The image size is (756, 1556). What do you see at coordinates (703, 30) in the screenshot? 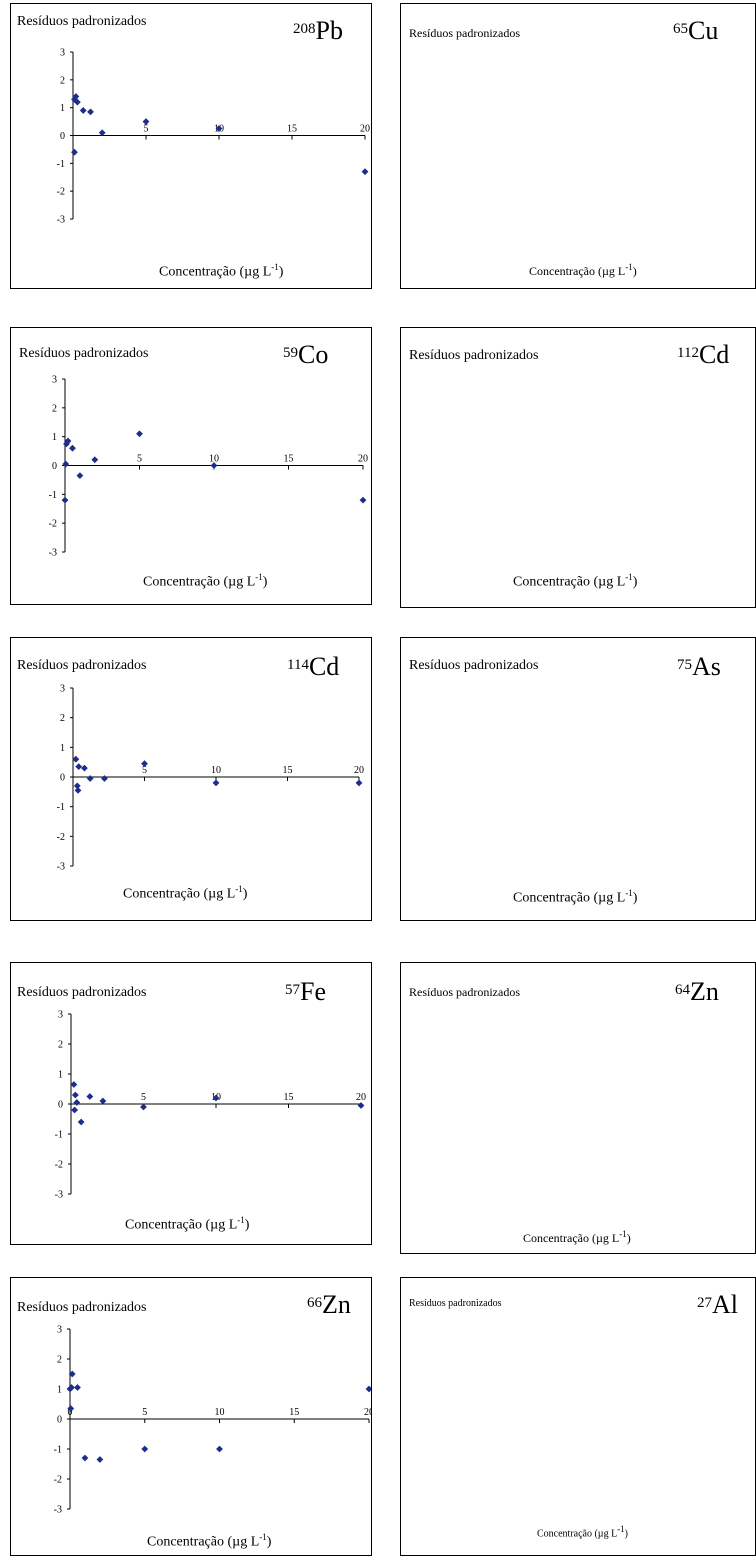
I see `isotope-element: Cu` at bounding box center [703, 30].